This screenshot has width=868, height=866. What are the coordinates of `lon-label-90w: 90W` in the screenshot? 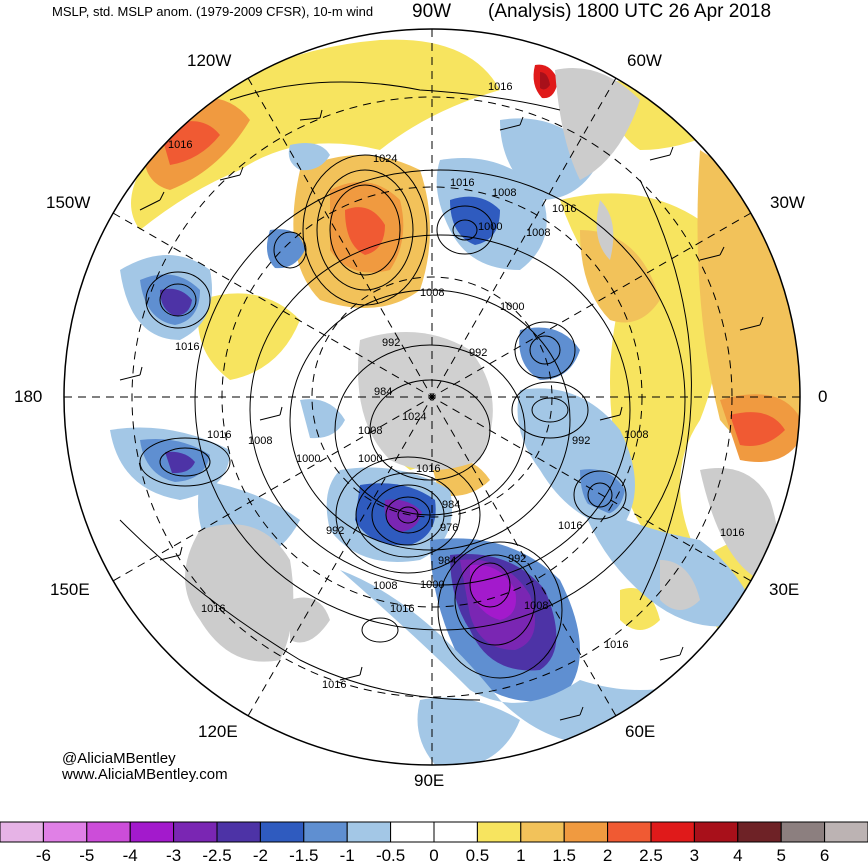 It's located at (432, 11).